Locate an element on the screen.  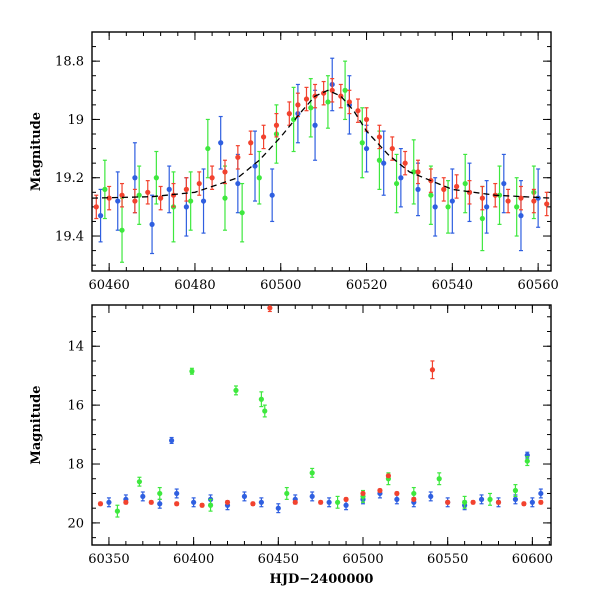
x-tick-label: 60400 is located at coordinates (193, 559).